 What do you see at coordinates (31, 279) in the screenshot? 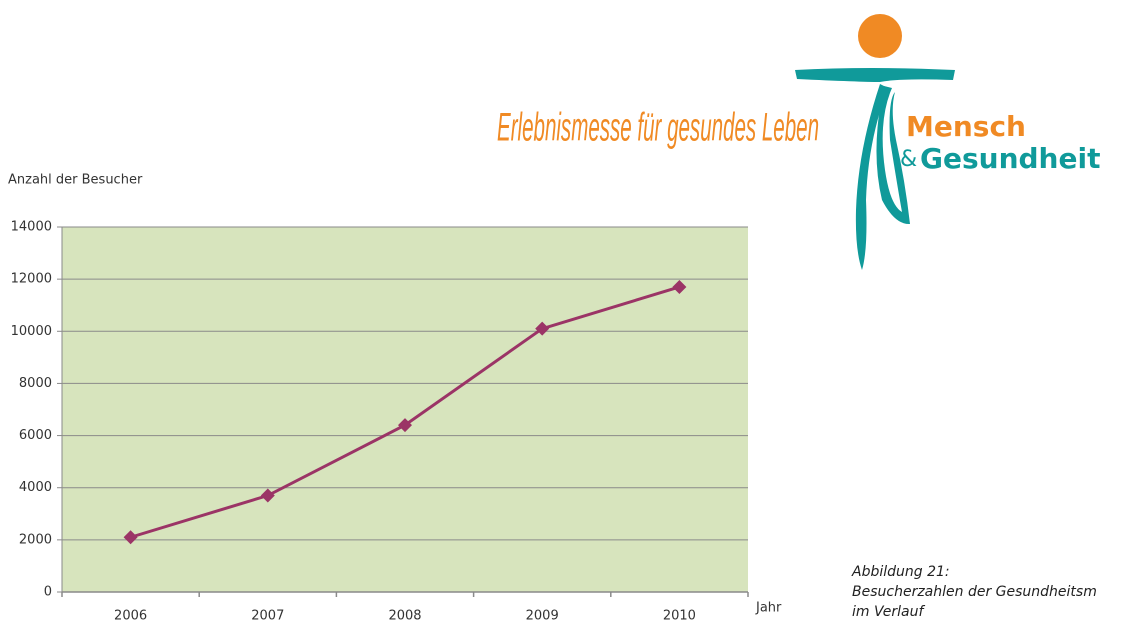
I see `y-tick-label: 12000` at bounding box center [31, 279].